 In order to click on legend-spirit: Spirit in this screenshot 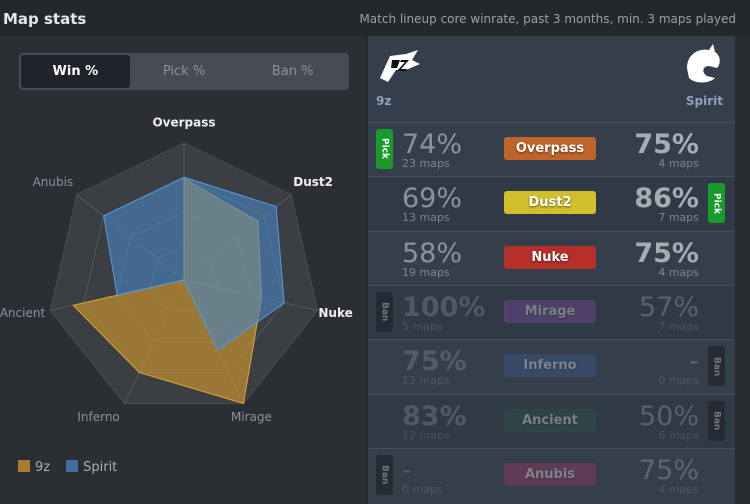, I will do `click(91, 467)`.